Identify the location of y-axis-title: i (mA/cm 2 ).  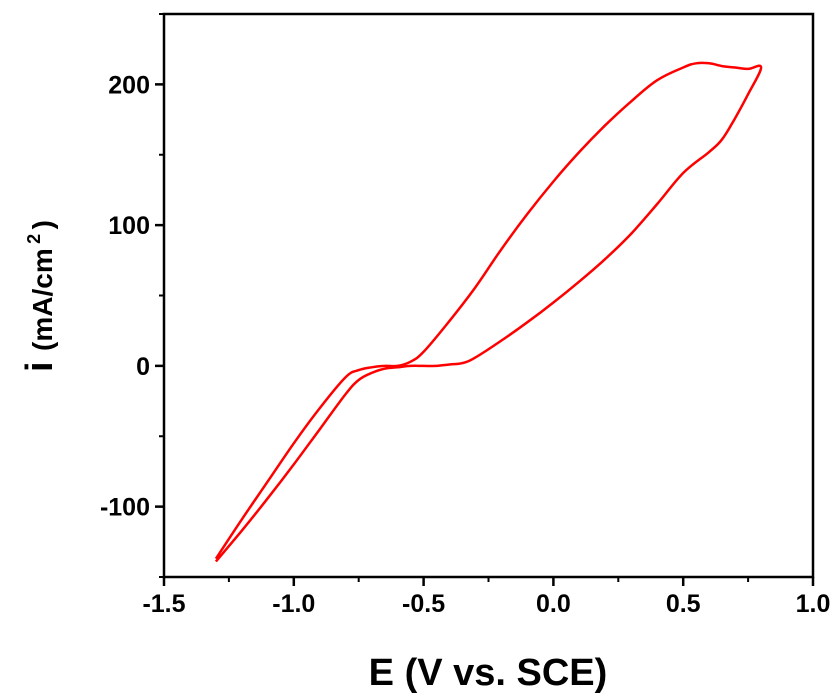
(40, 296).